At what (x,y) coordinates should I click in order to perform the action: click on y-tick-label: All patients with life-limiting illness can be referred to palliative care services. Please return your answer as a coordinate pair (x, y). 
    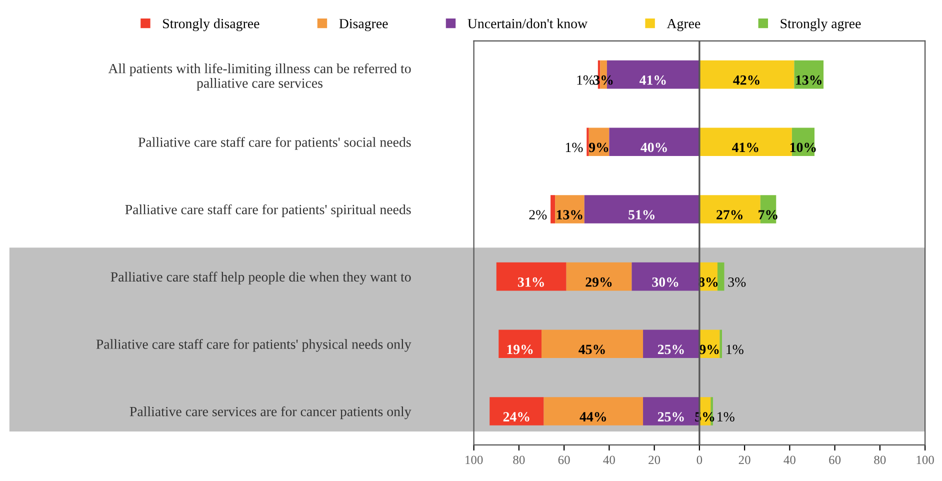
    Looking at the image, I should click on (259, 77).